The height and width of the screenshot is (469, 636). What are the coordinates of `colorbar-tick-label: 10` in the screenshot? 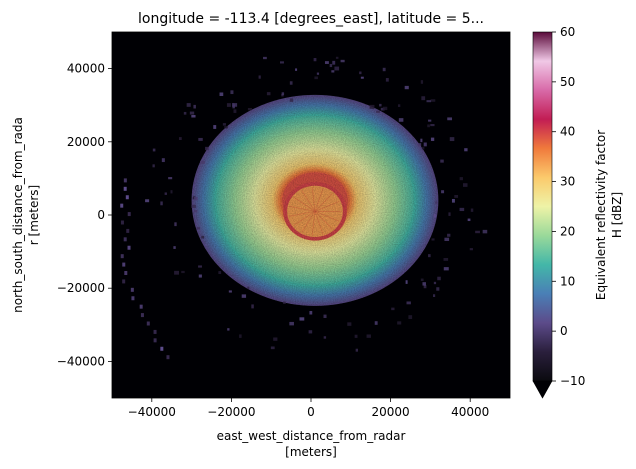 It's located at (567, 281).